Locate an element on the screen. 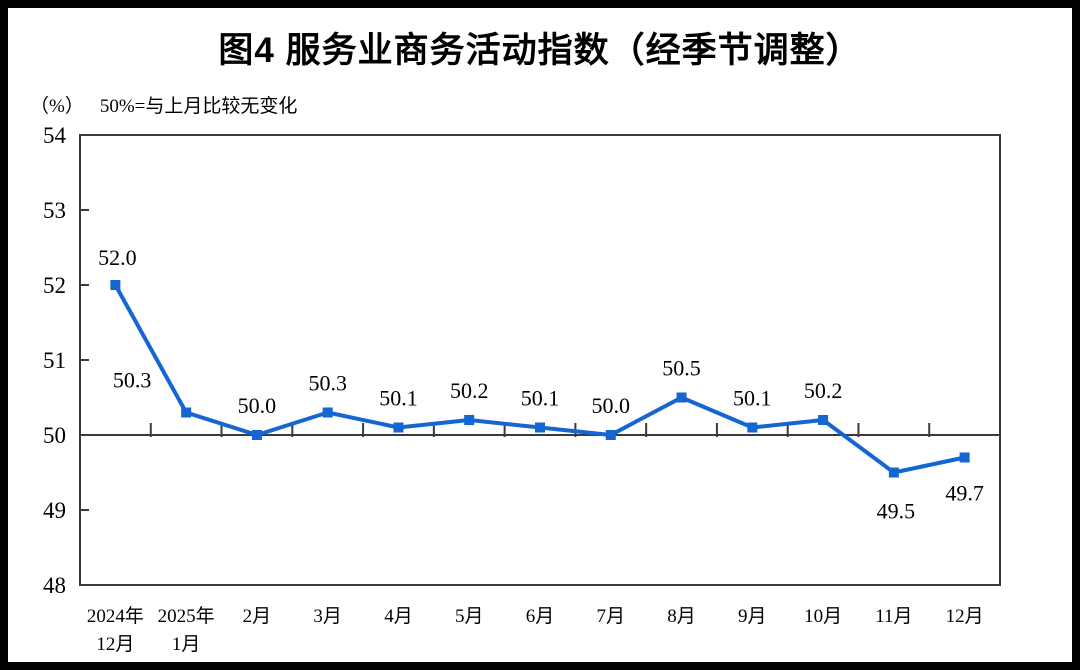 The height and width of the screenshot is (670, 1080). x-axis-label: 7月 is located at coordinates (611, 616).